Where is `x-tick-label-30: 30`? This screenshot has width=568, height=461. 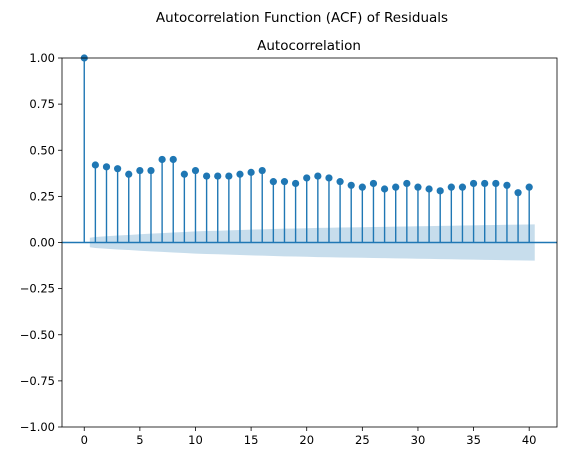
x-tick-label-30: 30 is located at coordinates (418, 440).